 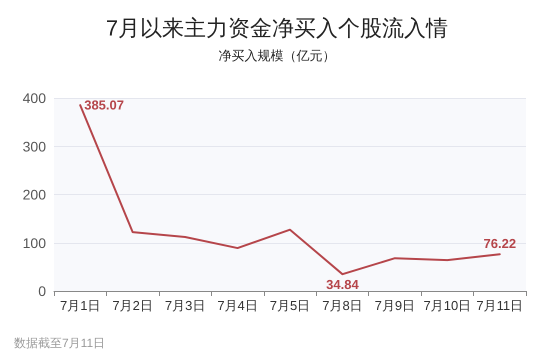 I want to click on x-tick-label: 7月1日, so click(x=80, y=305).